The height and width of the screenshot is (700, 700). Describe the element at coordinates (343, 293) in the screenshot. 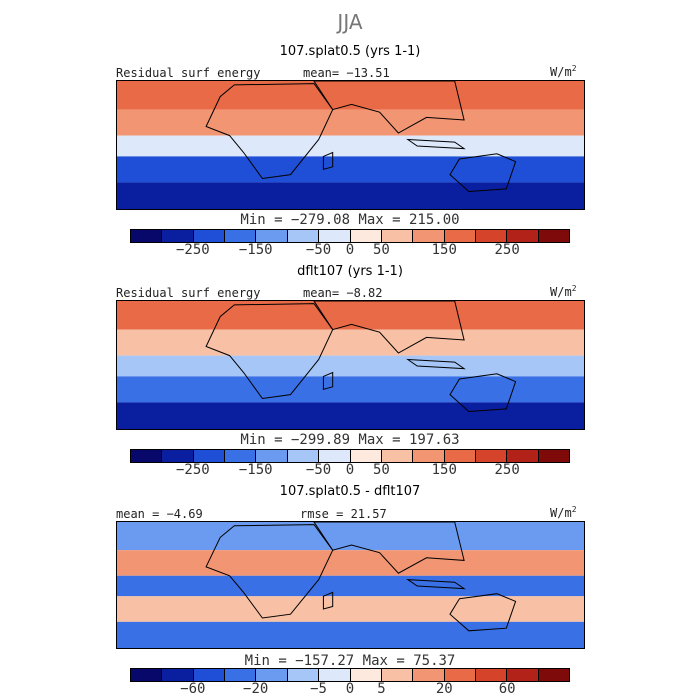

I see `mean-label: mean= −8.82` at that location.